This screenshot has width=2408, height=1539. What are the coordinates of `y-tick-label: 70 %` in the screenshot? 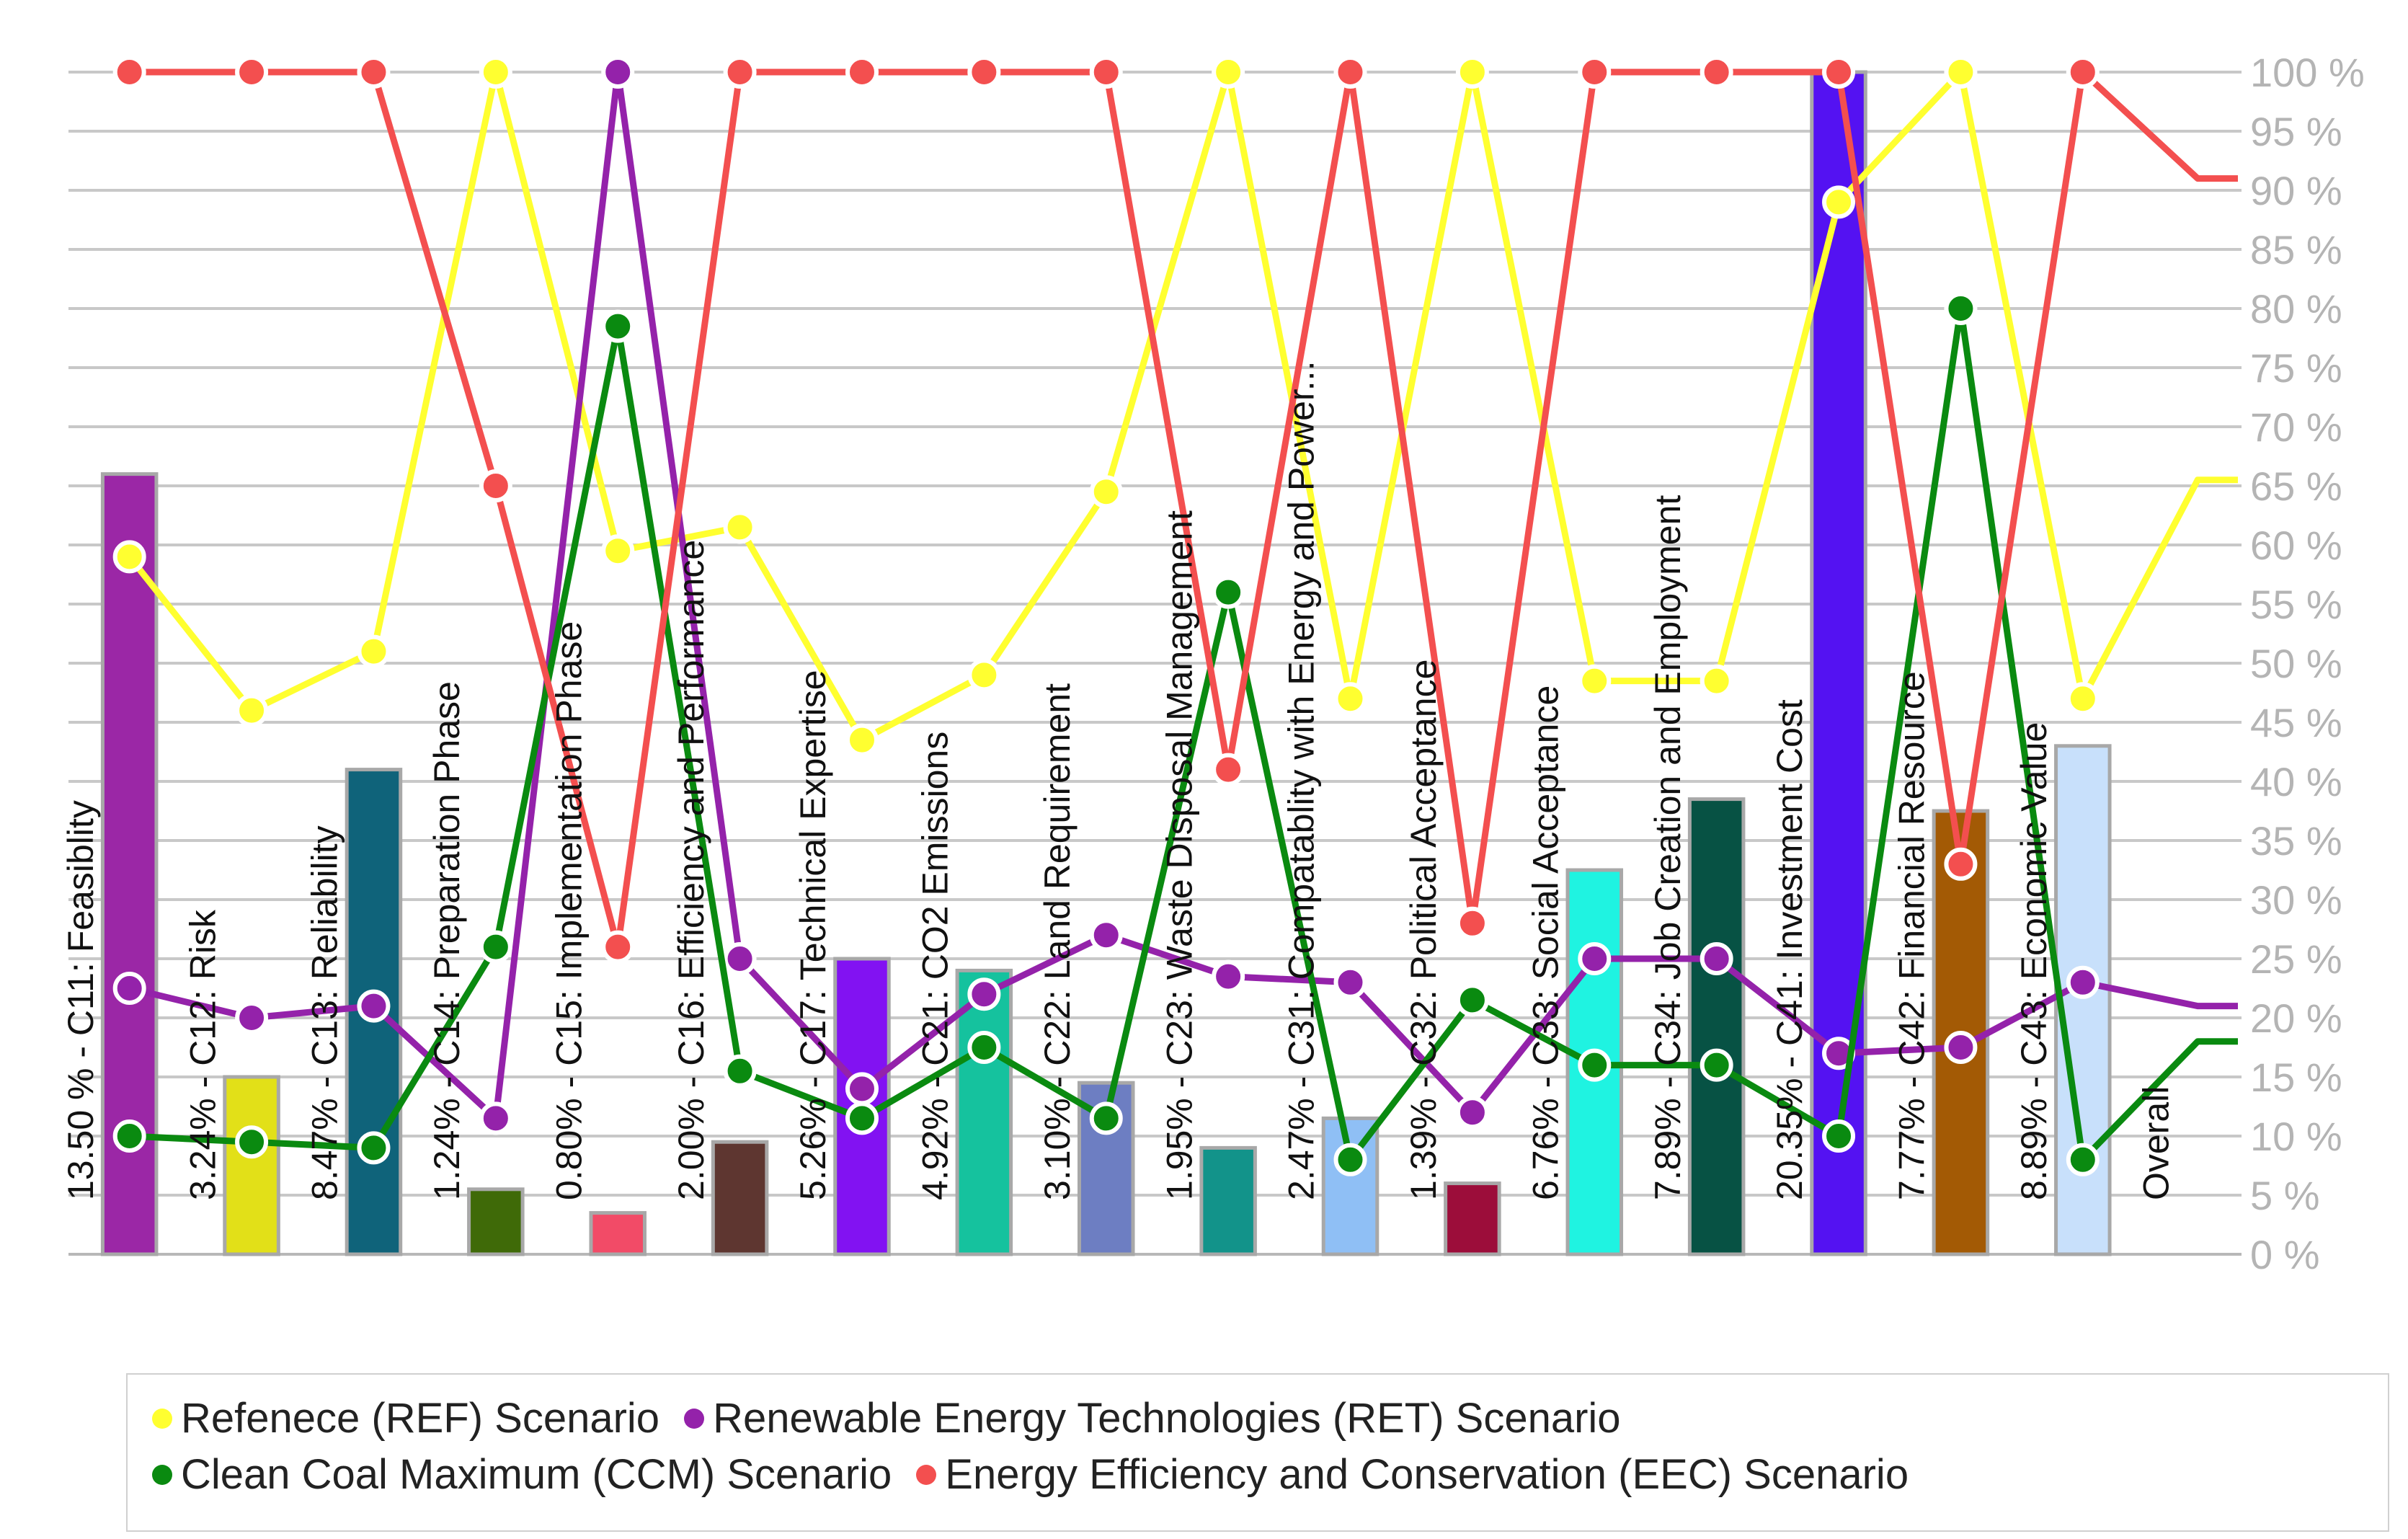 It's located at (2296, 427).